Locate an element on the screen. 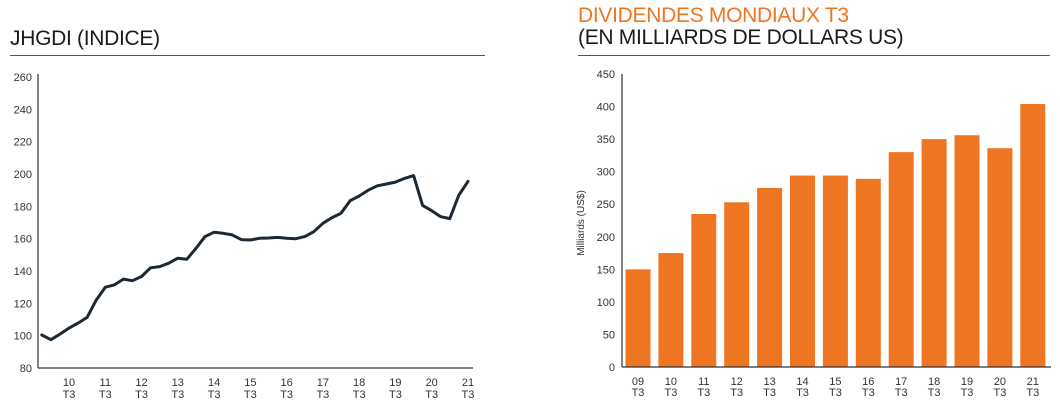  bar-chart-x-tick-label: 18 is located at coordinates (934, 382).